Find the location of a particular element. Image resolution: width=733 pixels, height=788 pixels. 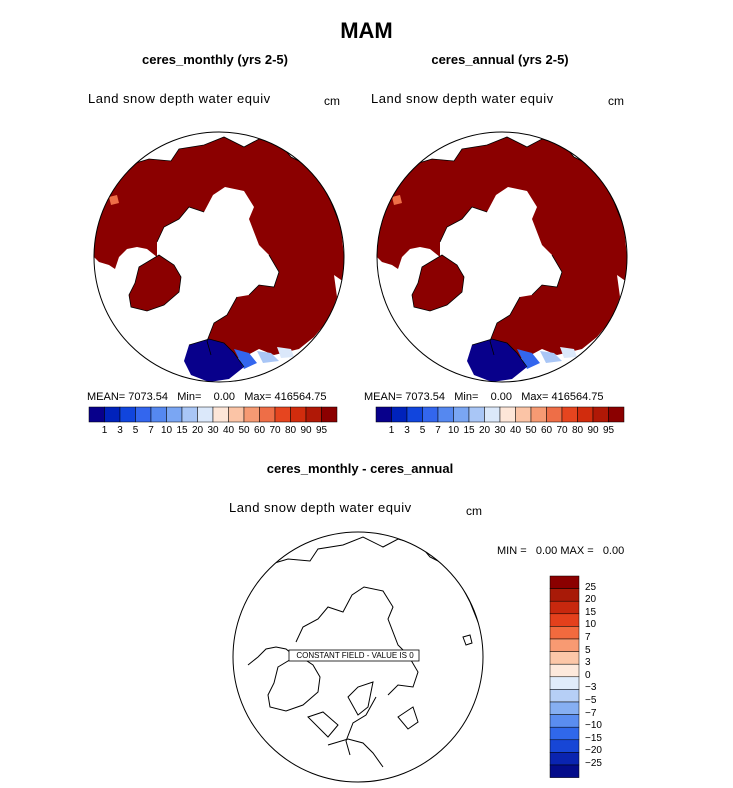

panel2-colorbar is located at coordinates (500, 414).